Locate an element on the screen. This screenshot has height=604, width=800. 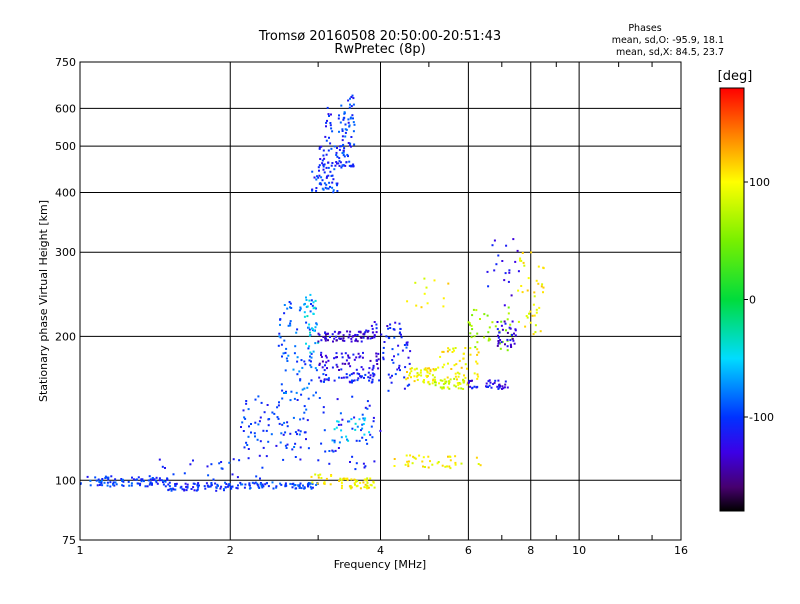
colorbar-tick-label: -100 is located at coordinates (761, 417).